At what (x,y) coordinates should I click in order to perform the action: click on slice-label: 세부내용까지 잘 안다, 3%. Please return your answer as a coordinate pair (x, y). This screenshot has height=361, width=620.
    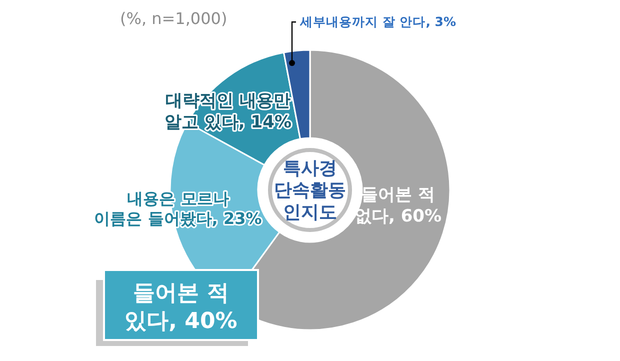
    Looking at the image, I should click on (377, 21).